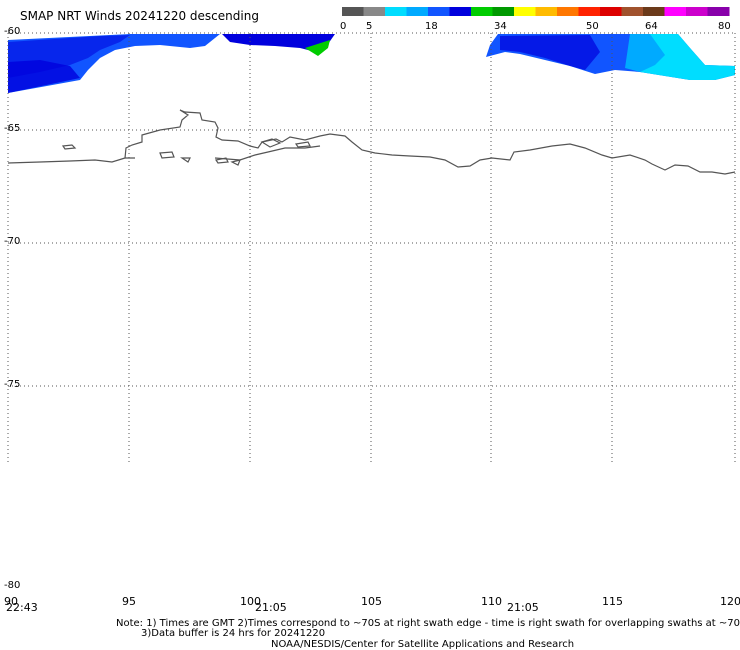  I want to click on lat-label-80: -80, so click(12, 585).